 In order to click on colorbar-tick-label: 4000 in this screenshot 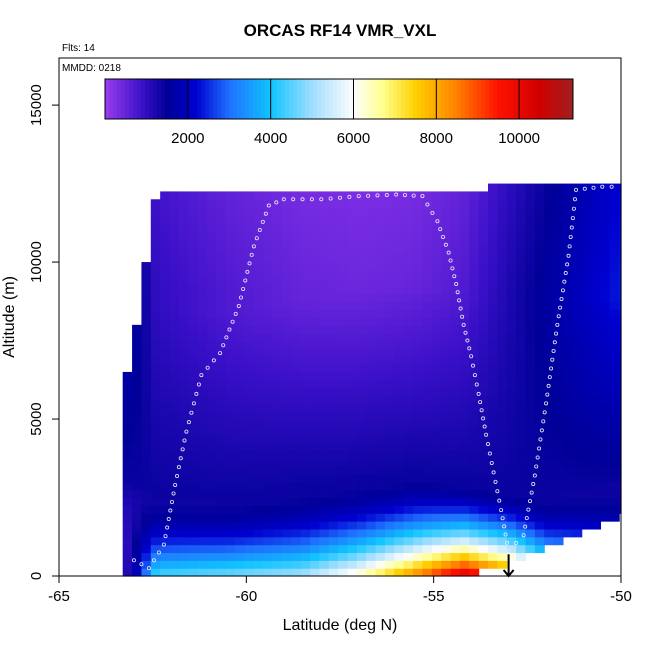, I will do `click(270, 138)`.